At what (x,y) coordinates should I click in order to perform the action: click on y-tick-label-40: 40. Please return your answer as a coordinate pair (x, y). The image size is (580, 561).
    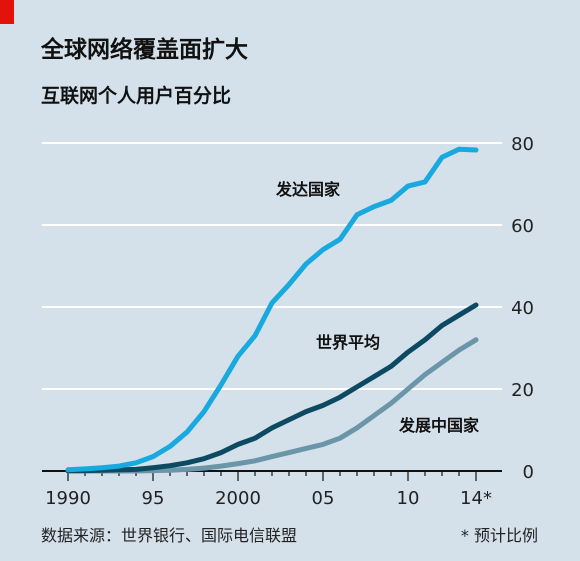
    Looking at the image, I should click on (522, 308).